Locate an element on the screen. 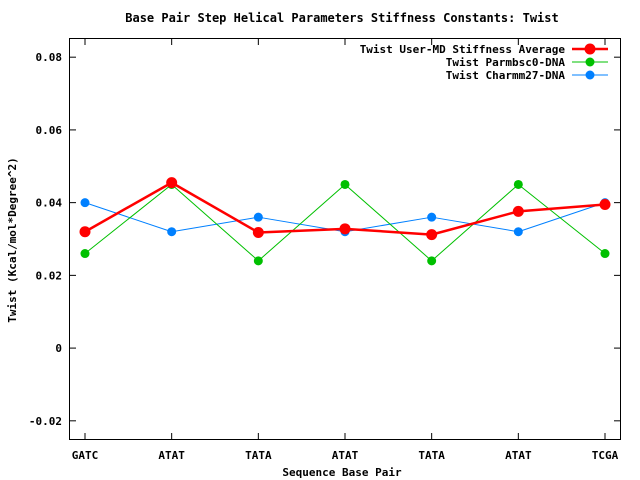 The width and height of the screenshot is (640, 480). y-tick-label: 0.04 is located at coordinates (49, 203).